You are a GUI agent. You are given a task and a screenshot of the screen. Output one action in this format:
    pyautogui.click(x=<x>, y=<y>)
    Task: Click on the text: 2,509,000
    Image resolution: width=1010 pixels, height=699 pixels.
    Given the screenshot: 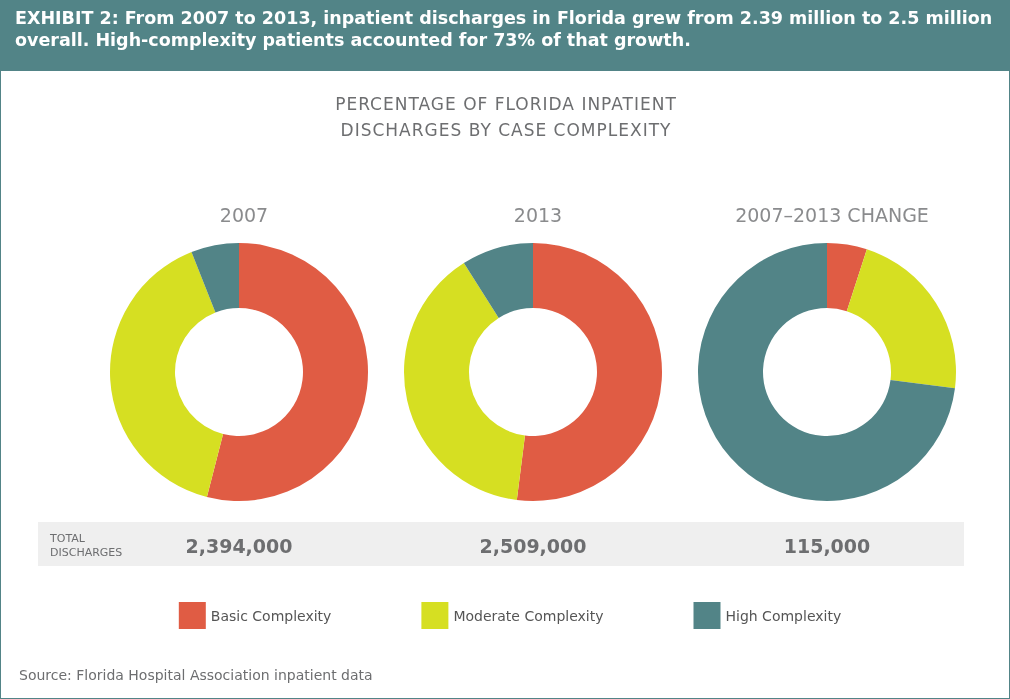 What is the action you would take?
    pyautogui.click(x=533, y=546)
    